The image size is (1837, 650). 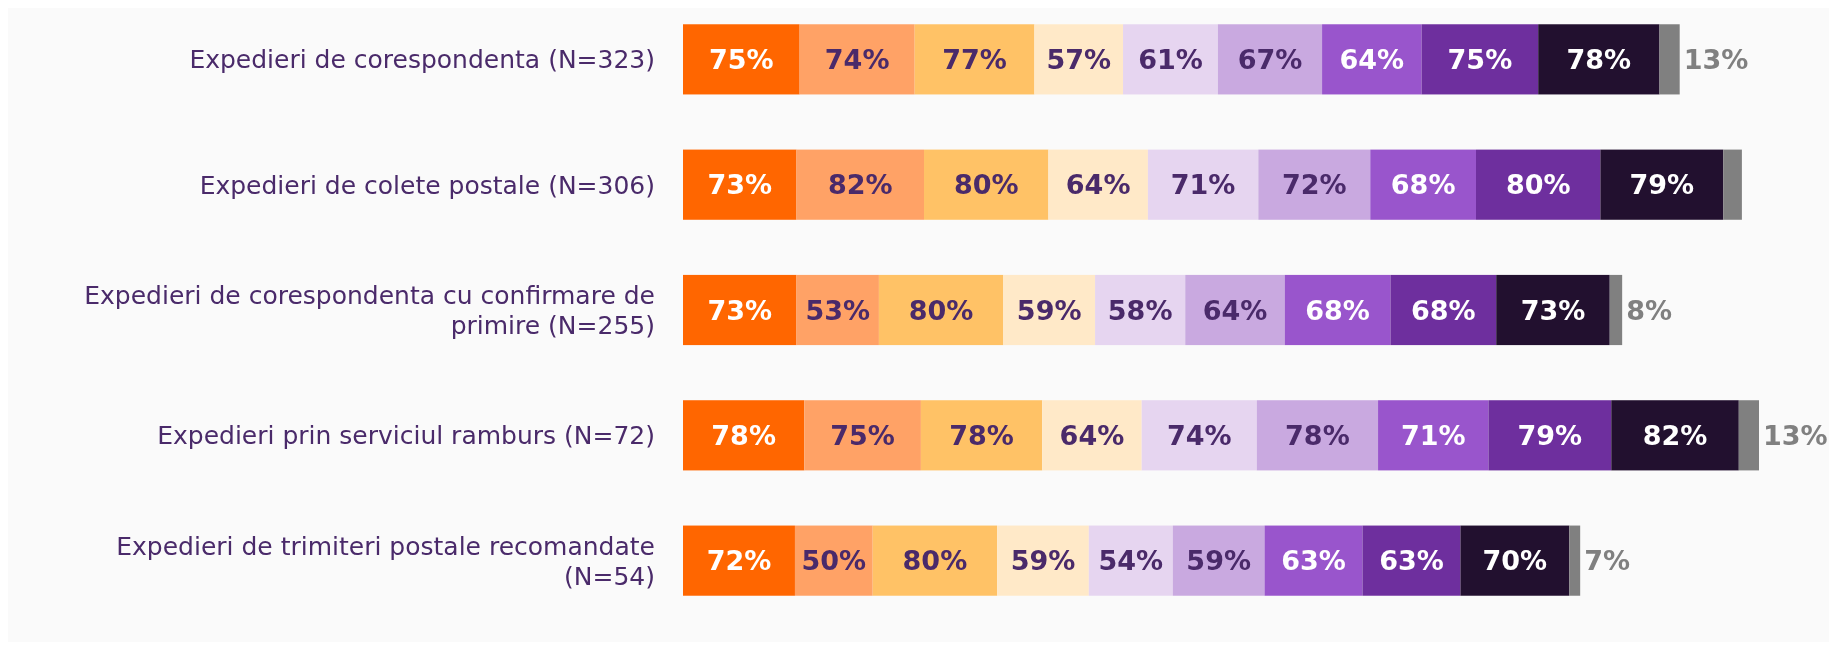 What do you see at coordinates (1649, 310) in the screenshot?
I see `data-label: 8%` at bounding box center [1649, 310].